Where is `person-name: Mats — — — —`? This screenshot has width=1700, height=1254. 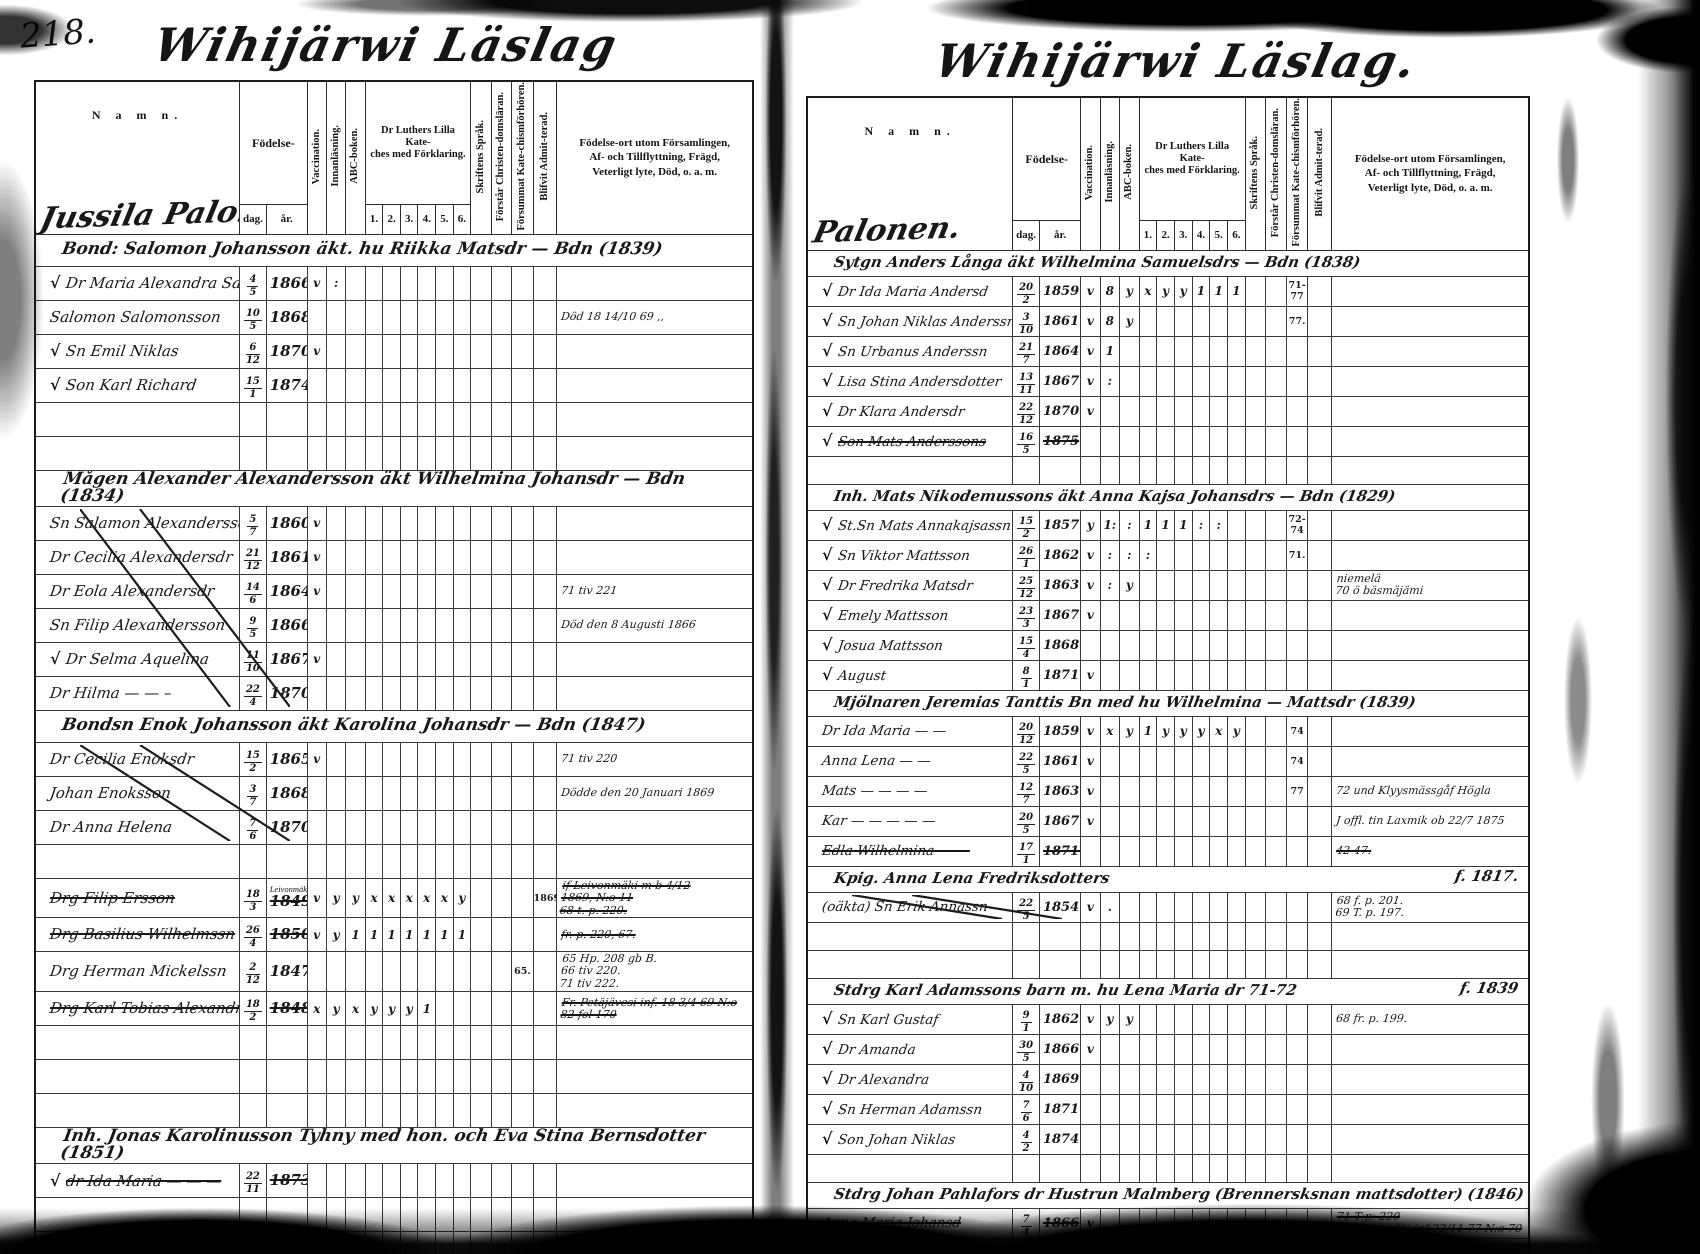 person-name: Mats — — — — is located at coordinates (874, 791).